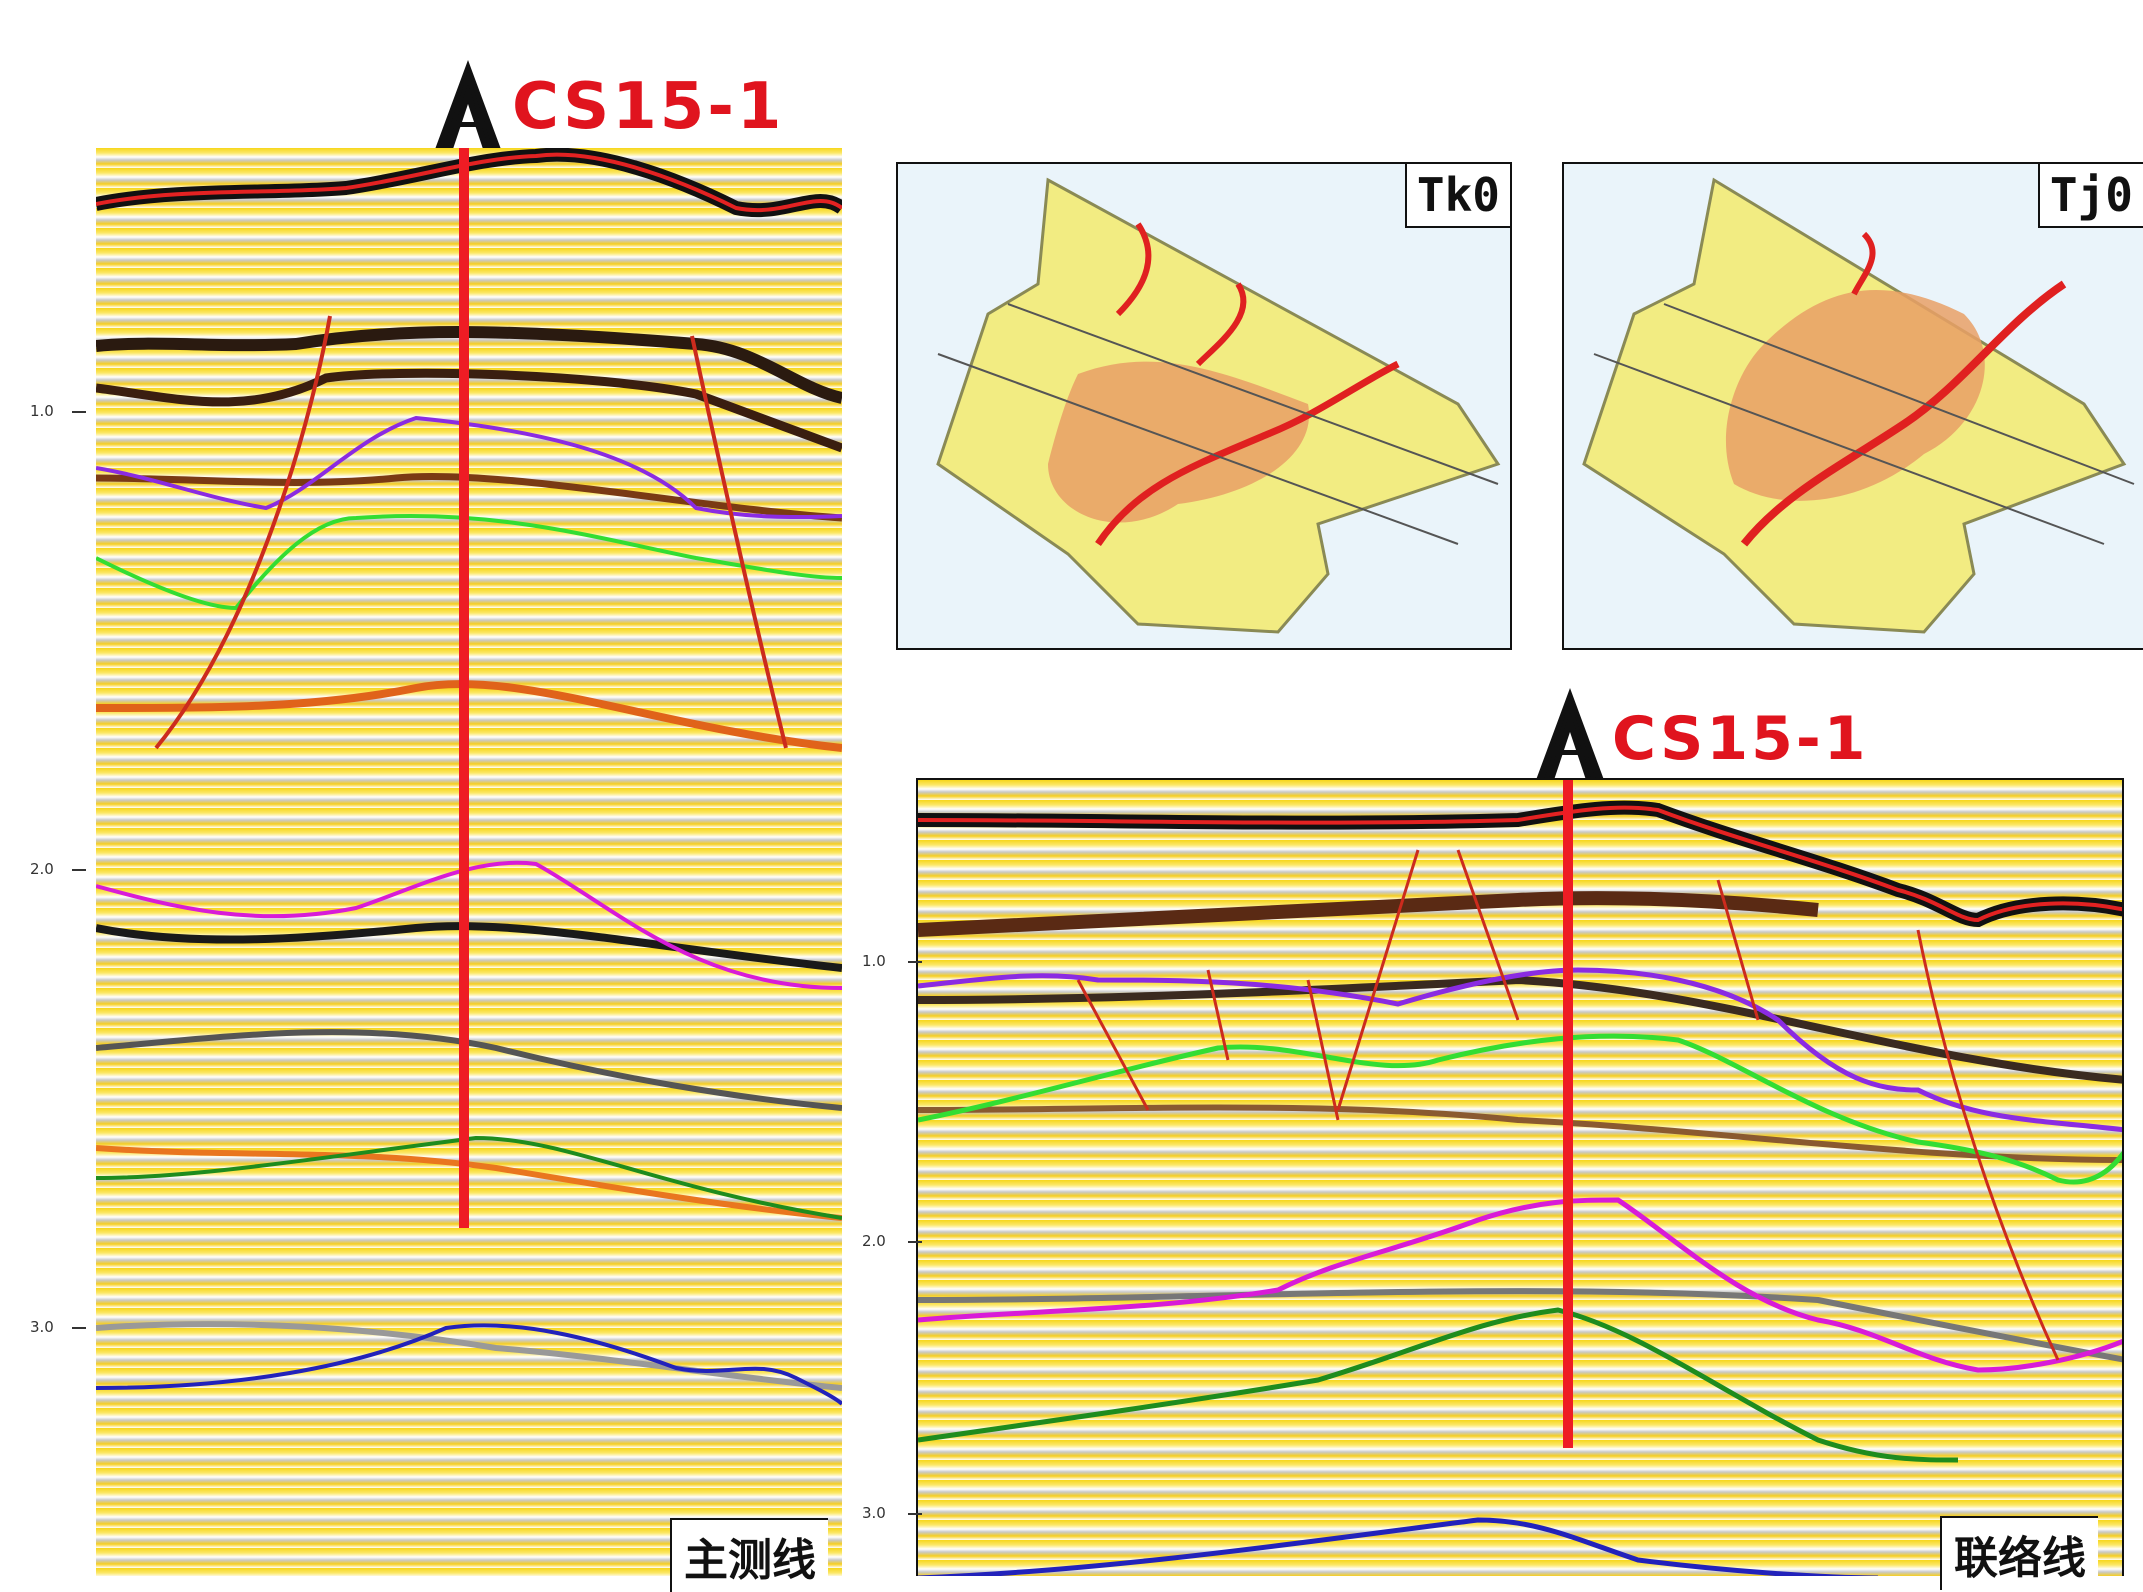 Image resolution: width=2143 pixels, height=1592 pixels. What do you see at coordinates (1855, 395) in the screenshot?
I see `sediment-body` at bounding box center [1855, 395].